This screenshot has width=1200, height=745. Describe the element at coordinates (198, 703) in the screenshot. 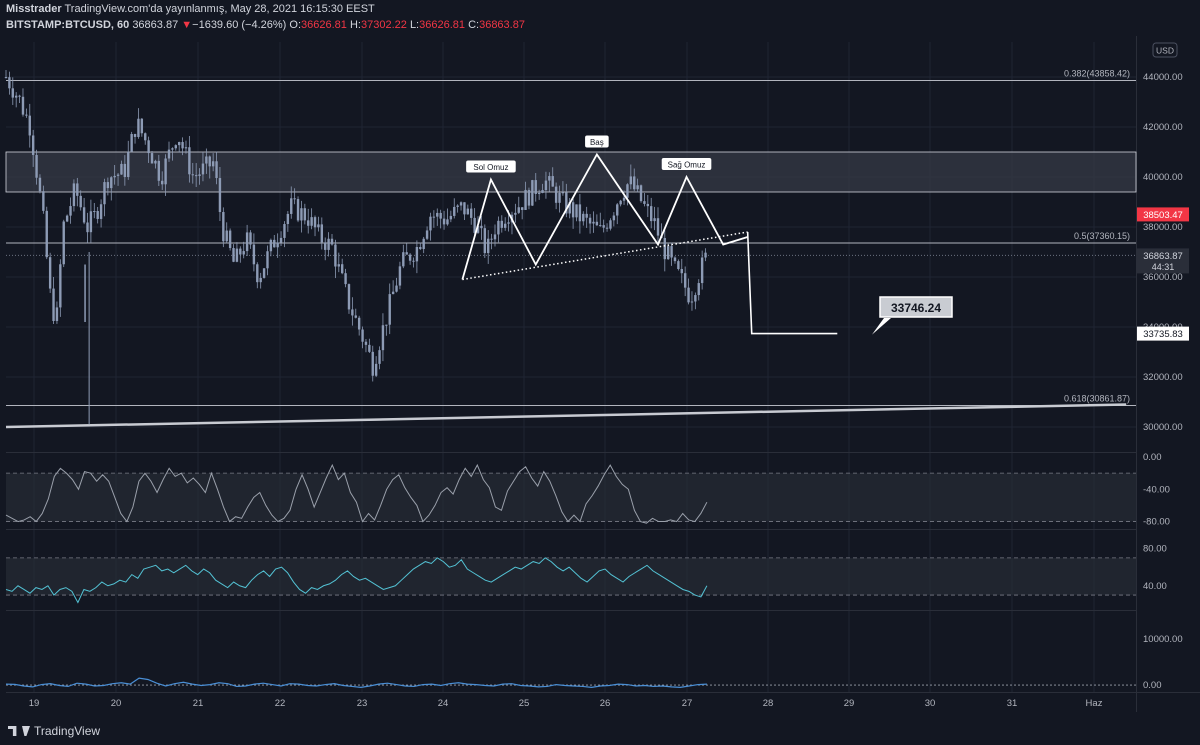

I see `time-axis-tick: 21` at that location.